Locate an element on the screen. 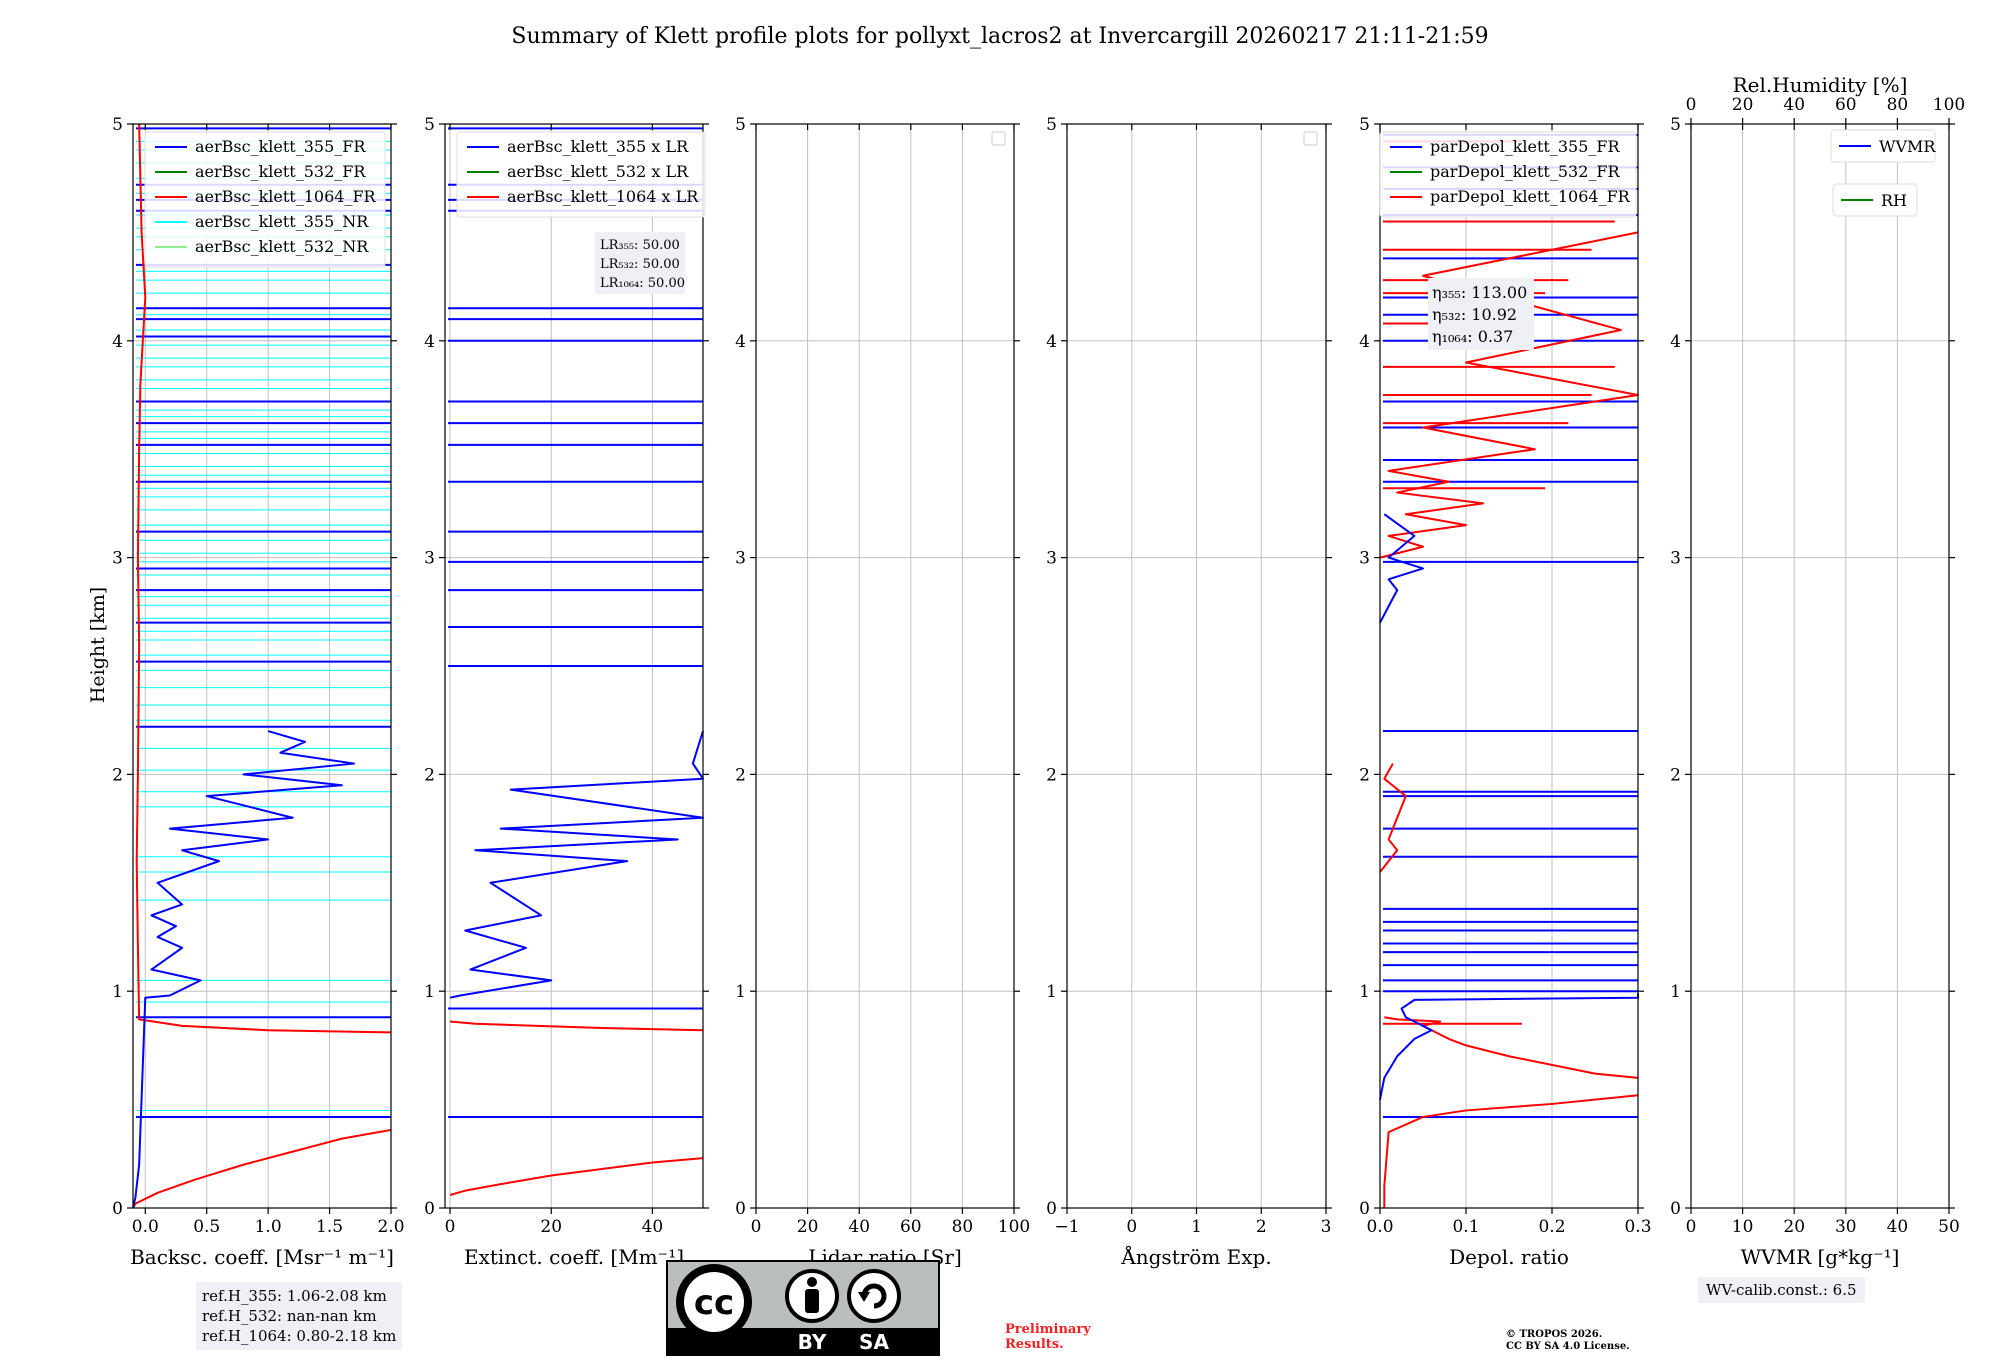 The width and height of the screenshot is (2000, 1360). top-x-tick-label: 100 is located at coordinates (1949, 105).